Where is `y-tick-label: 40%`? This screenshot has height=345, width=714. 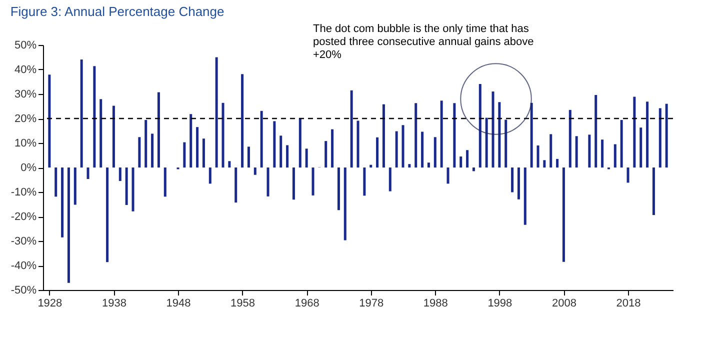
y-tick-label: 40% is located at coordinates (25, 70).